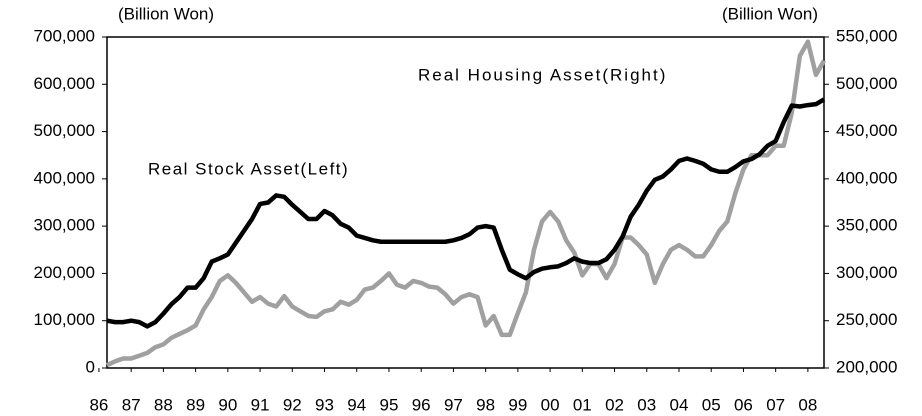 The height and width of the screenshot is (416, 922). What do you see at coordinates (163, 404) in the screenshot?
I see `x-tick-label: 88` at bounding box center [163, 404].